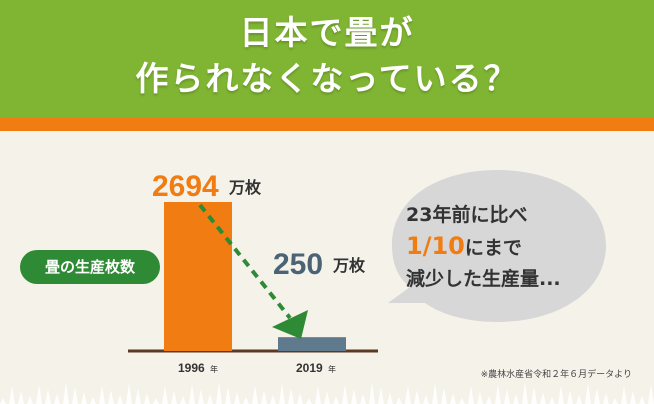  I want to click on title-line-2: 作られなくなっている？, so click(327, 78).